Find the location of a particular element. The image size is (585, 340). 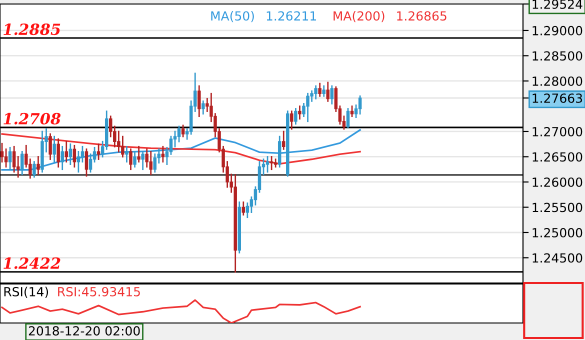

y-tick-label: 1.28500 is located at coordinates (557, 56).